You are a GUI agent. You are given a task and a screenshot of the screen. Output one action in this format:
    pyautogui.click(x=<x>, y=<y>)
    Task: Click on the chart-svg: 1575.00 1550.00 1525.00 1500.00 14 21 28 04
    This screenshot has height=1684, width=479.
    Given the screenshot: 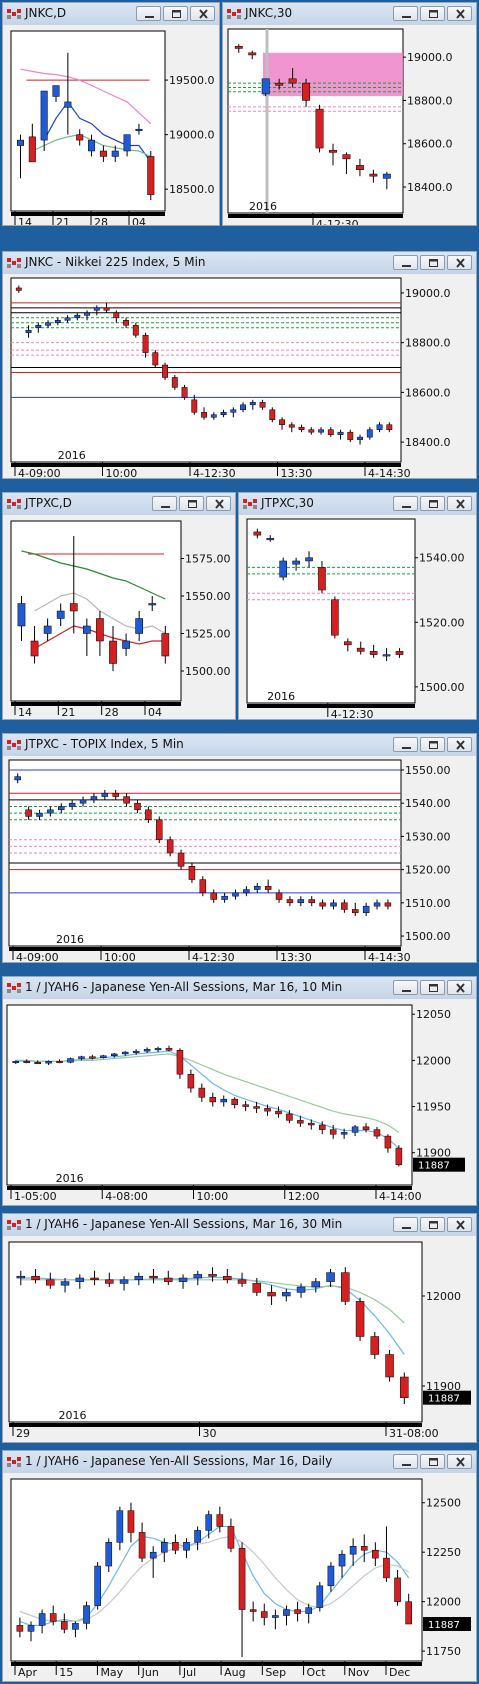 What is the action you would take?
    pyautogui.click(x=119, y=617)
    